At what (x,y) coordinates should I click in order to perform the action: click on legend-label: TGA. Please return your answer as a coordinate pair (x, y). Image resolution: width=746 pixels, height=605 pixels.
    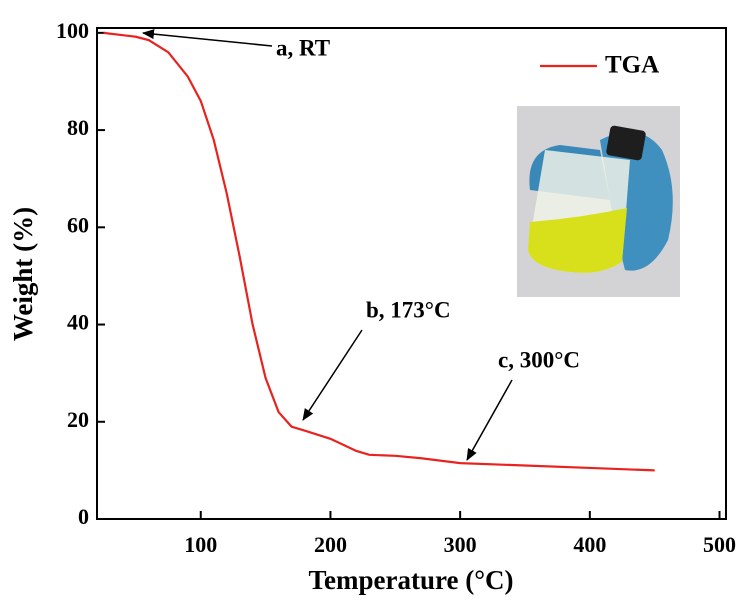
    Looking at the image, I should click on (632, 65).